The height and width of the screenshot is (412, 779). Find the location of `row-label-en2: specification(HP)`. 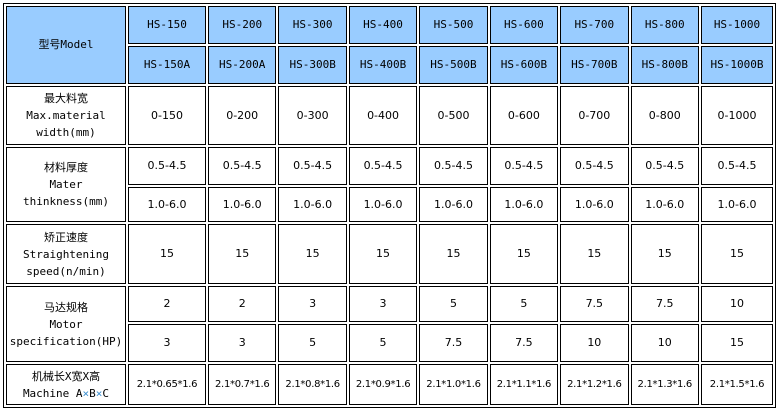

row-label-en2: specification(HP) is located at coordinates (66, 341).